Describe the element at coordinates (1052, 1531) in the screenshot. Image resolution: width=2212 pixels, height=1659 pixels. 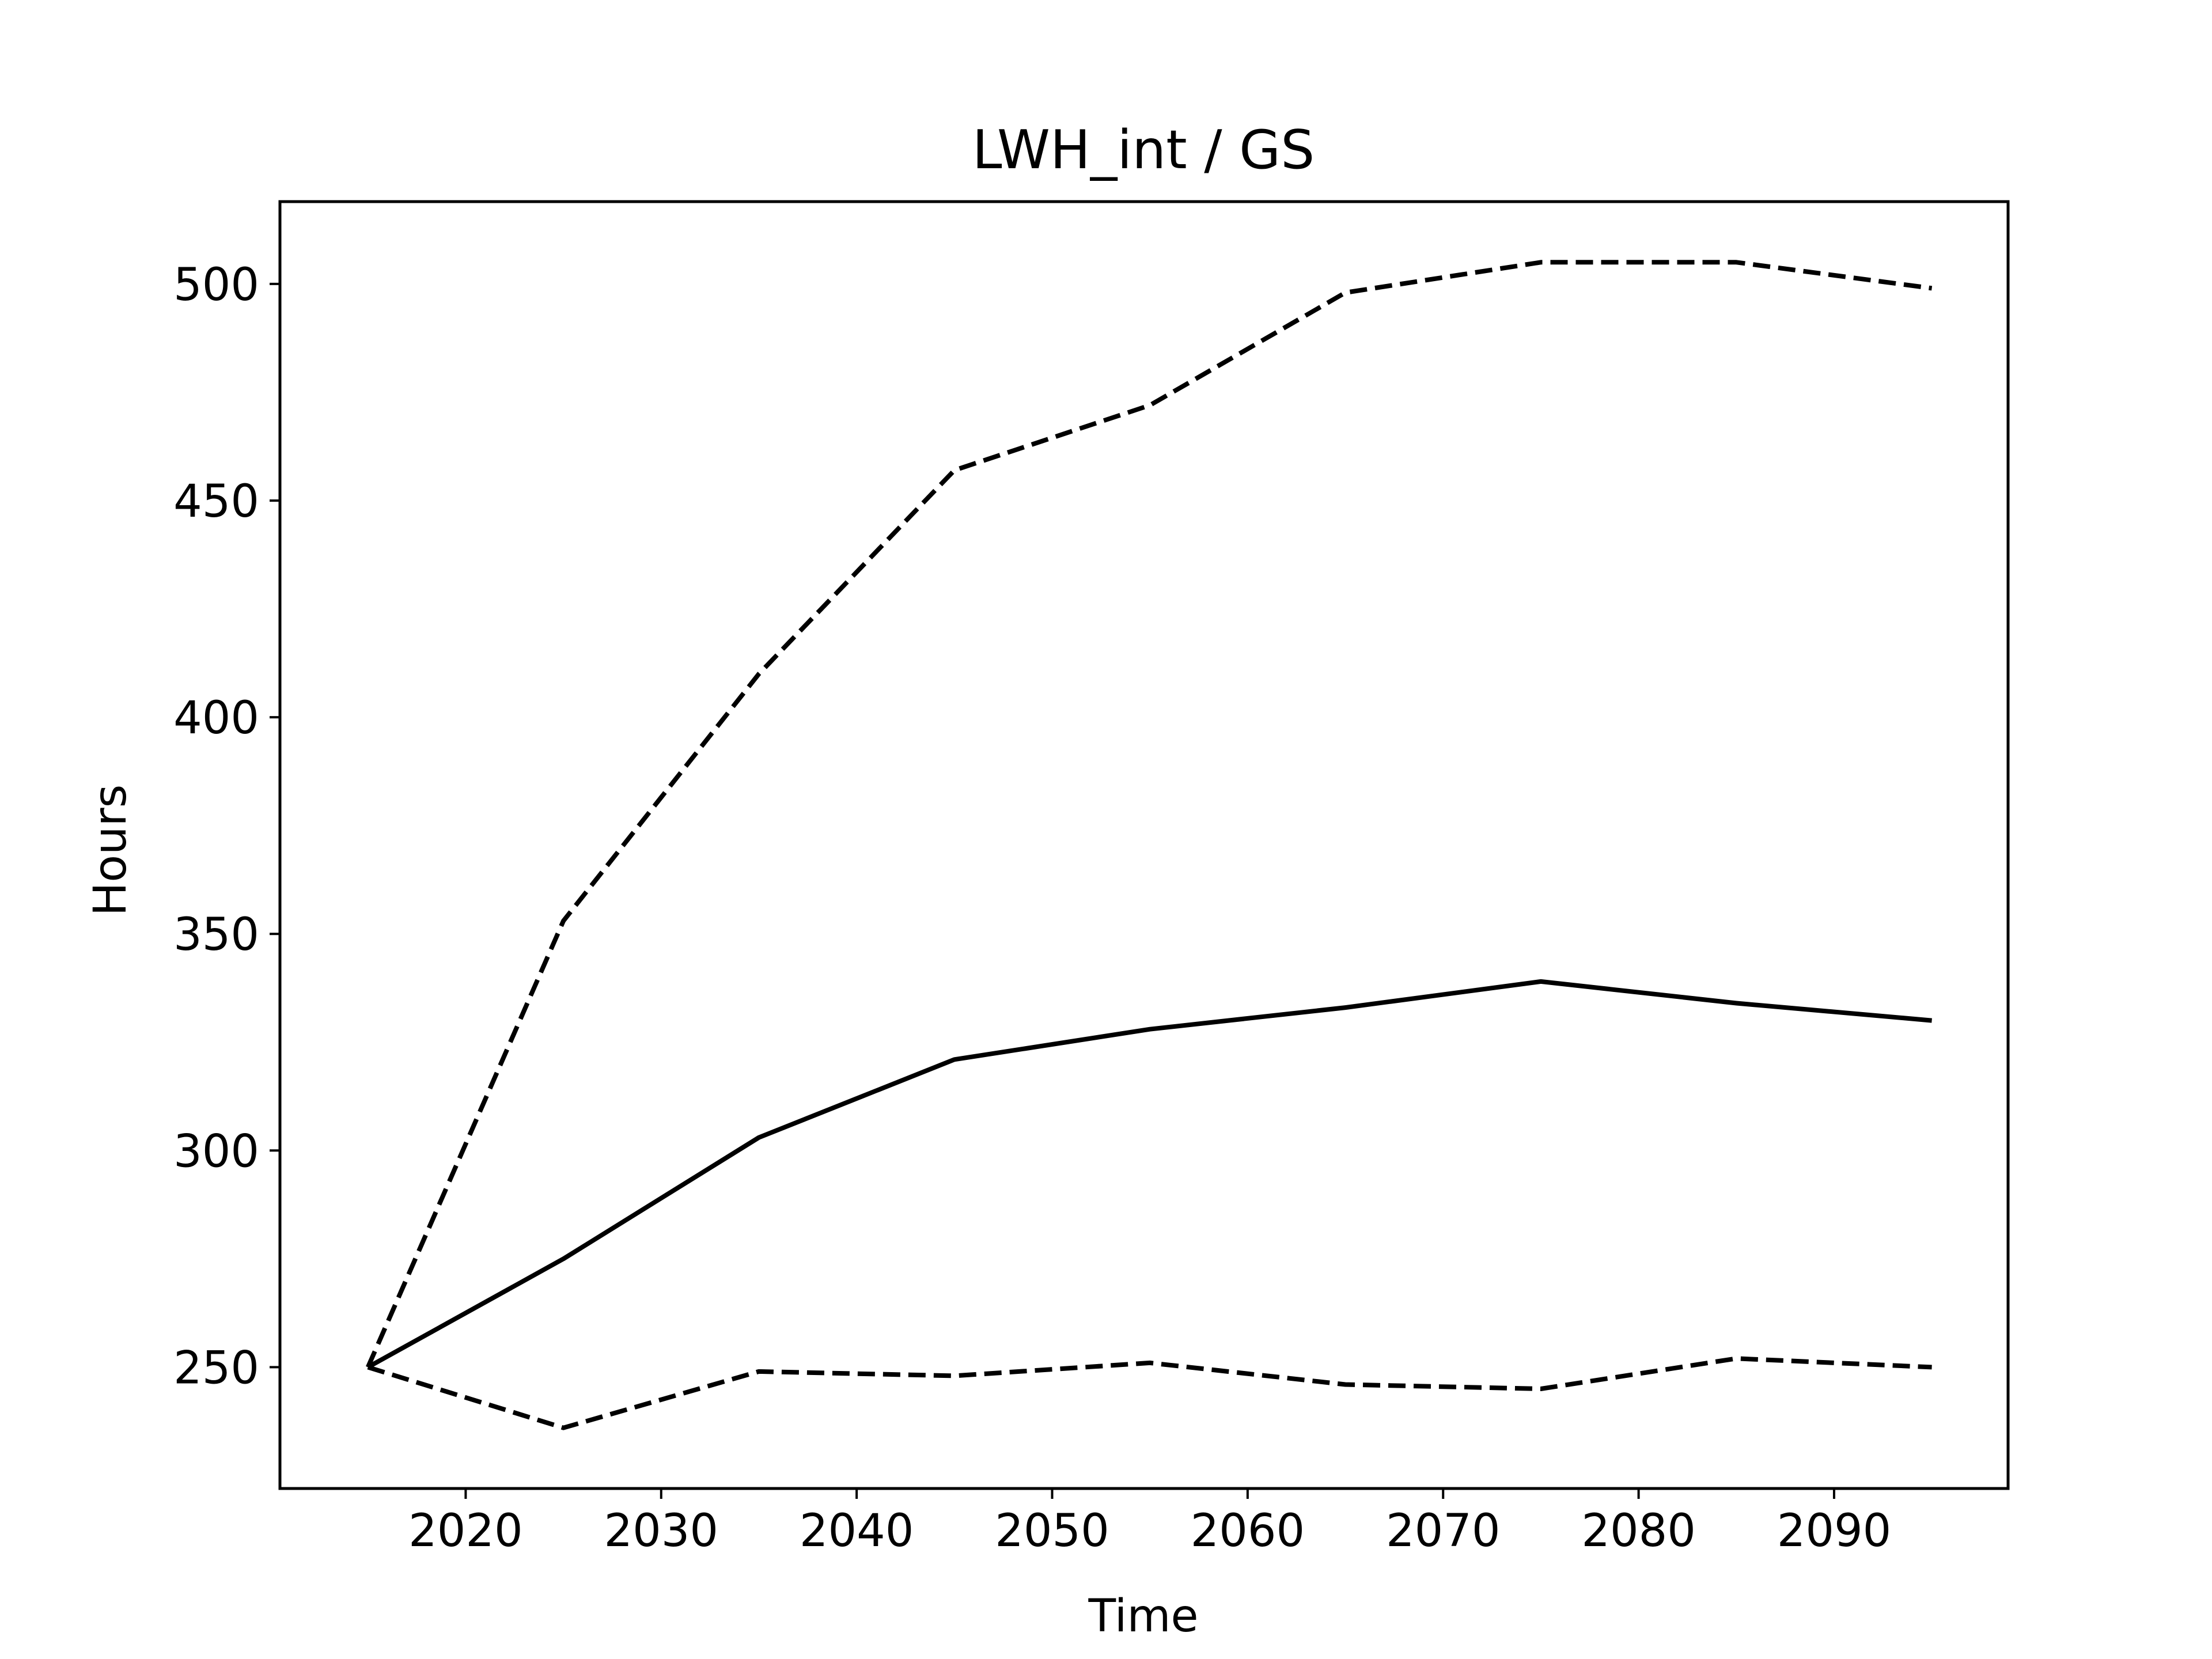
I see `x-tick-label: 2050` at that location.